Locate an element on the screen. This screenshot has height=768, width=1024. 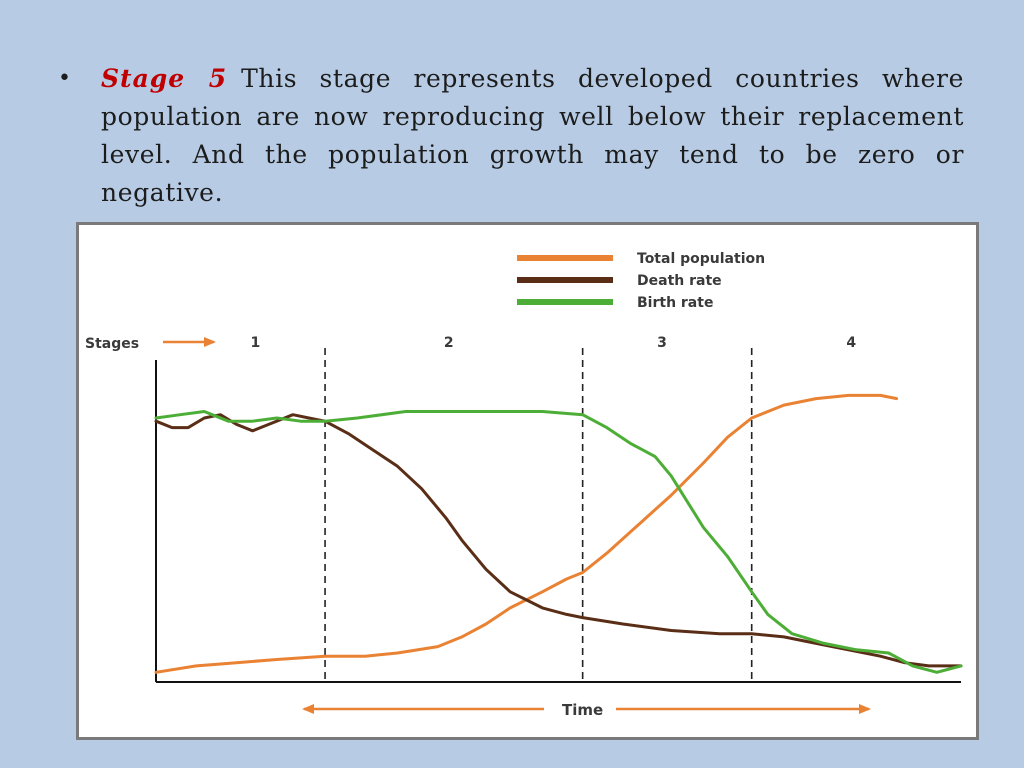
stage-label-2: 2 is located at coordinates (449, 343).